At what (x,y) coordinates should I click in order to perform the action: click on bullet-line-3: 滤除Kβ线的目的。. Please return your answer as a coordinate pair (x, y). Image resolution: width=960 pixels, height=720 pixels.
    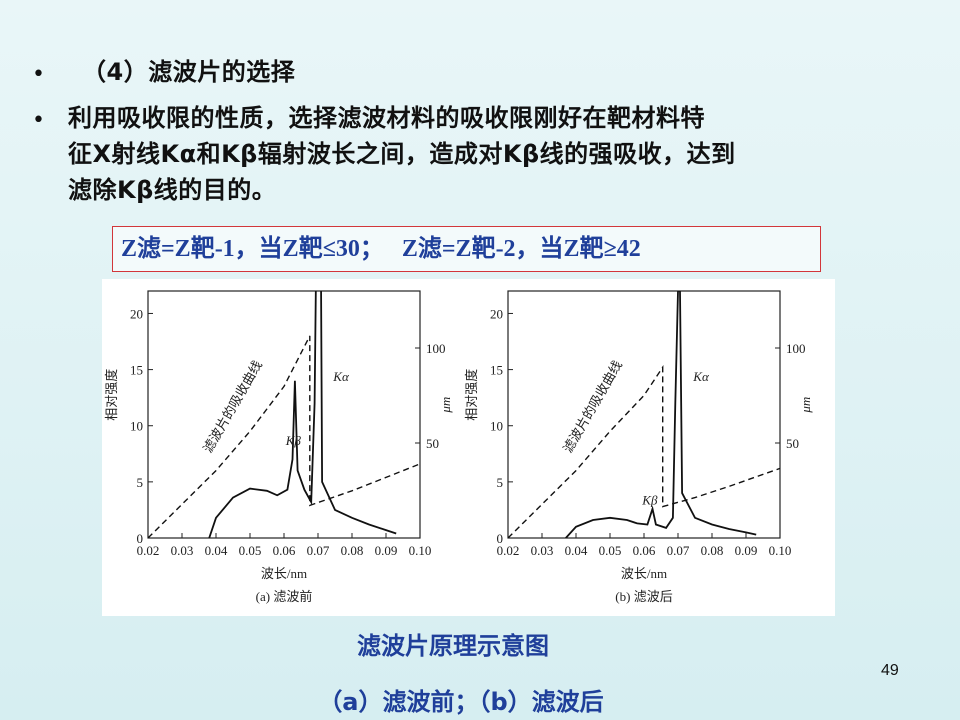
    Looking at the image, I should click on (172, 190).